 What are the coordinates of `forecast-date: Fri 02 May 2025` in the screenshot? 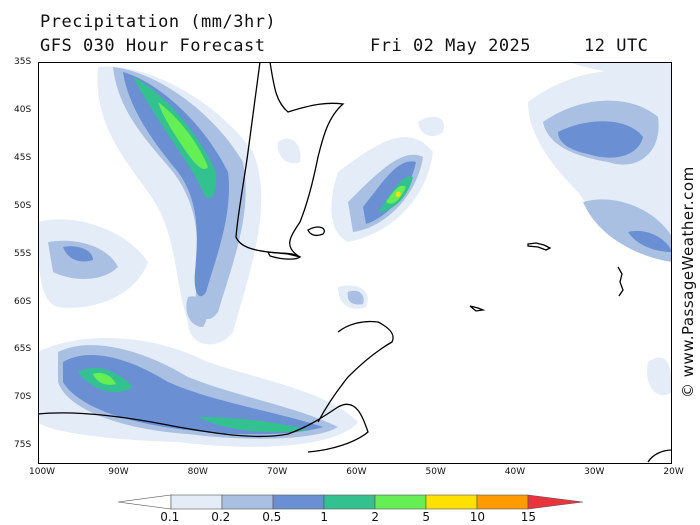 It's located at (451, 46).